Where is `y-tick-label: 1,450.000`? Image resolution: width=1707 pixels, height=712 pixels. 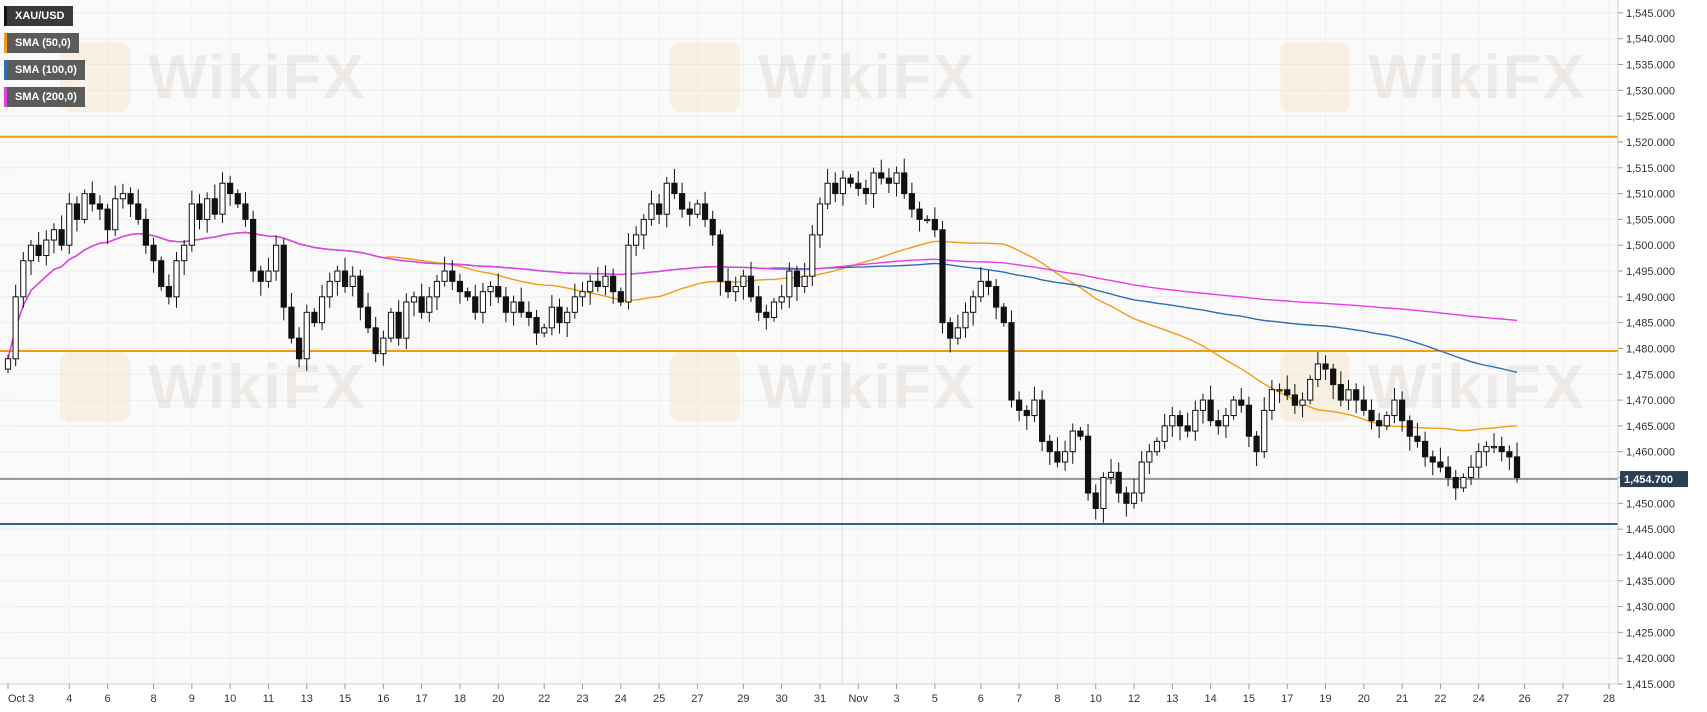
y-tick-label: 1,450.000 is located at coordinates (1650, 504).